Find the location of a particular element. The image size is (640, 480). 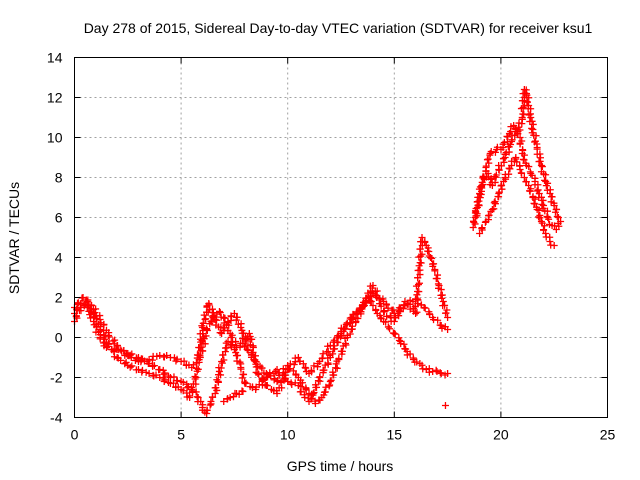

series-track-e is located at coordinates (518, 179).